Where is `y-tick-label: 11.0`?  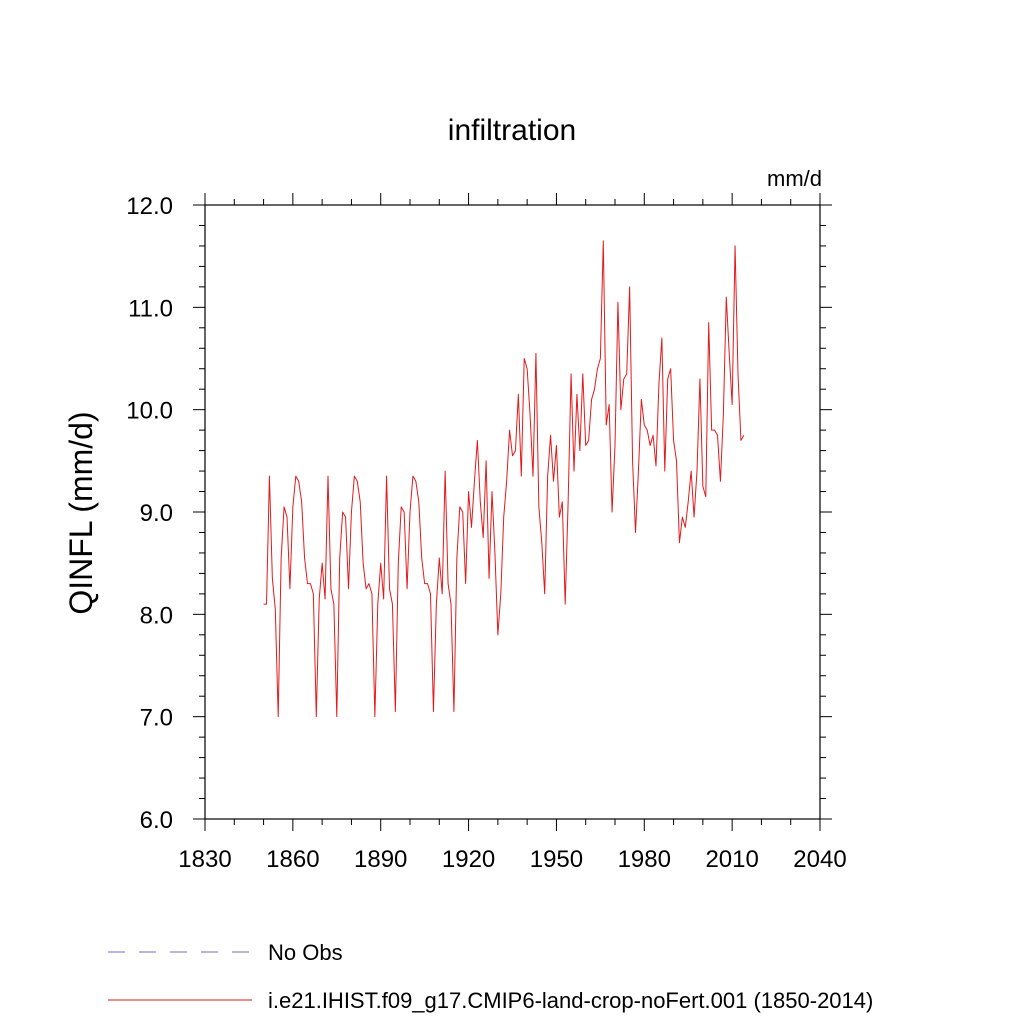
y-tick-label: 11.0 is located at coordinates (150, 308).